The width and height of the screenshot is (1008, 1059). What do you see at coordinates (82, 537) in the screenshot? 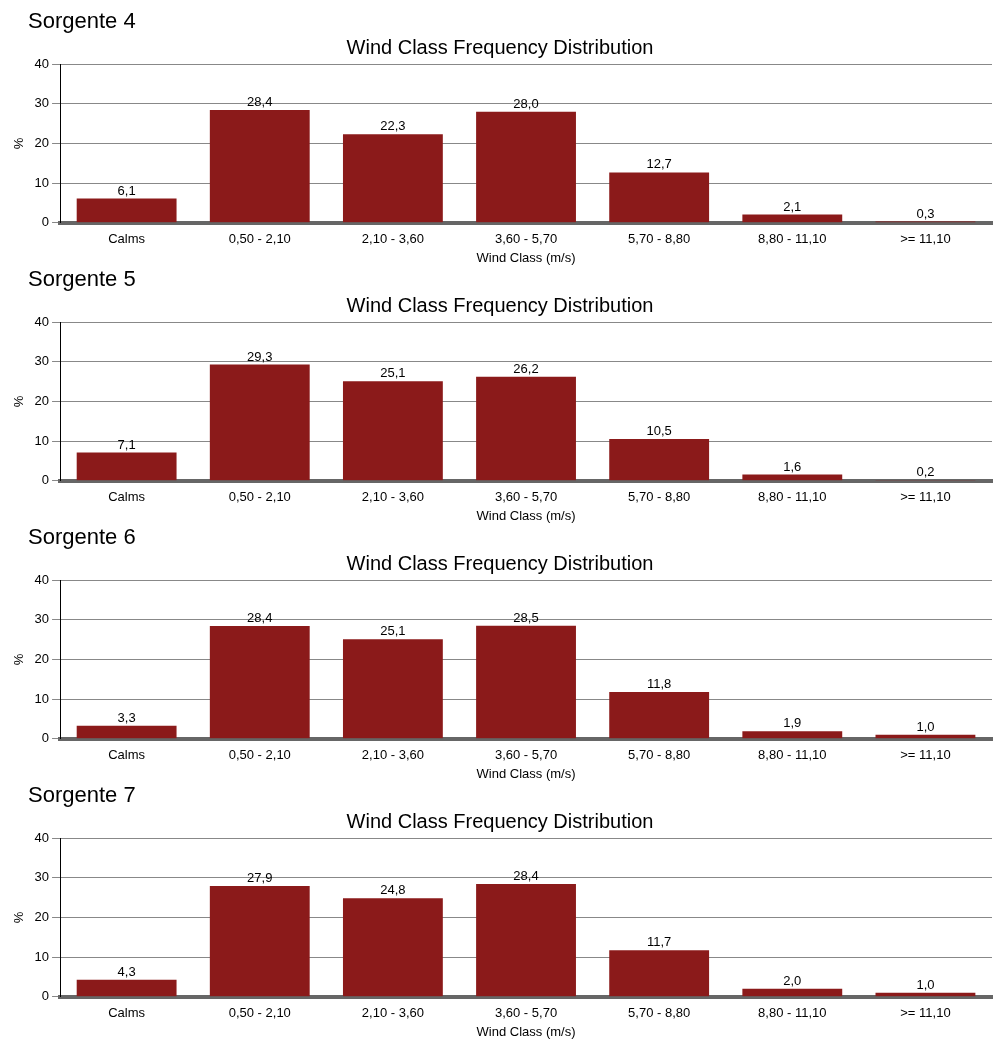
I see `text: Sorgente 6` at bounding box center [82, 537].